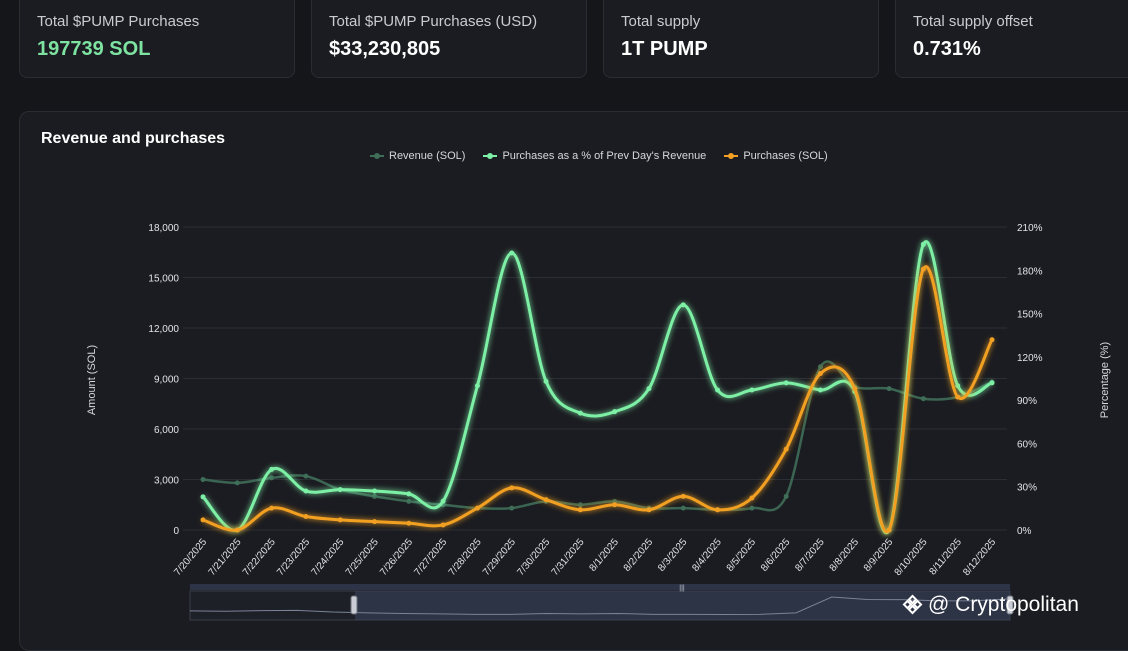  What do you see at coordinates (396, 557) in the screenshot?
I see `x-tick-label: 7/26/2025` at bounding box center [396, 557].